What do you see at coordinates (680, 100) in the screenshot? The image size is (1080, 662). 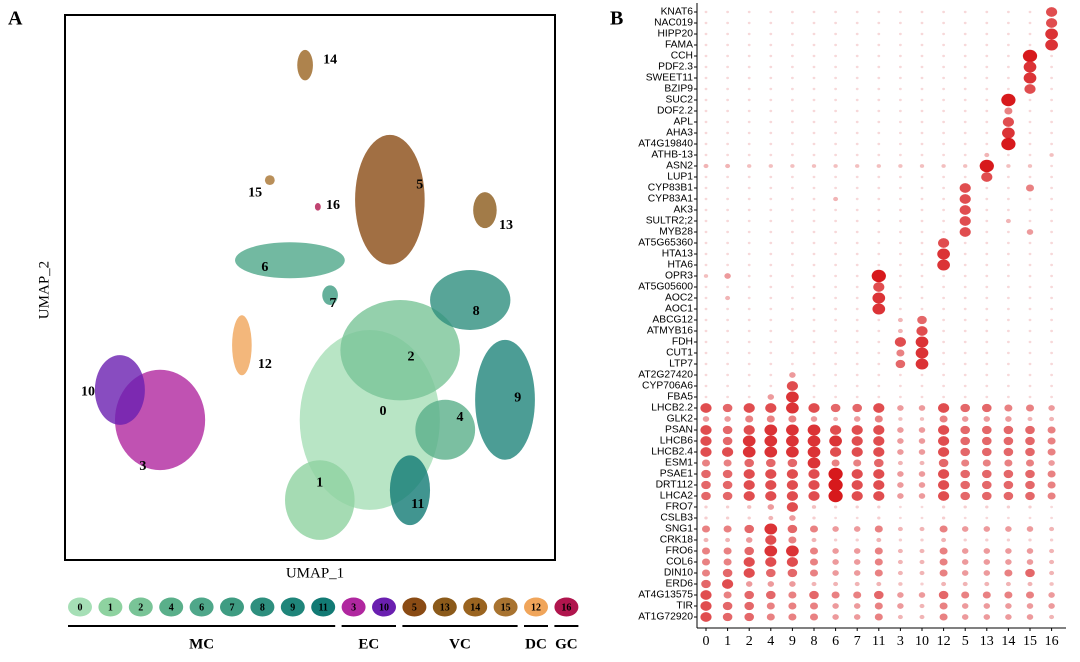 I see `gene-label: SUC2` at bounding box center [680, 100].